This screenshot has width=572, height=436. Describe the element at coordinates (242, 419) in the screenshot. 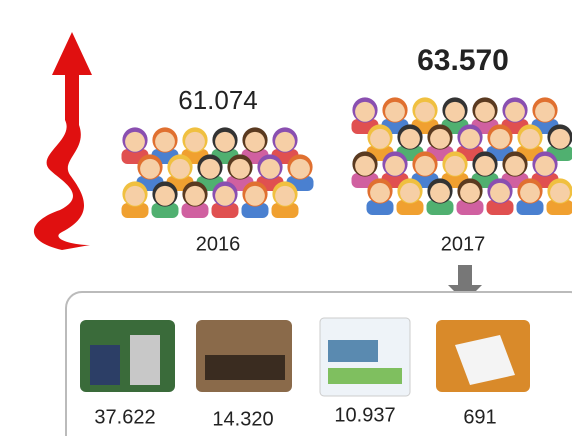

I see `breakdown-value: 14.320` at that location.